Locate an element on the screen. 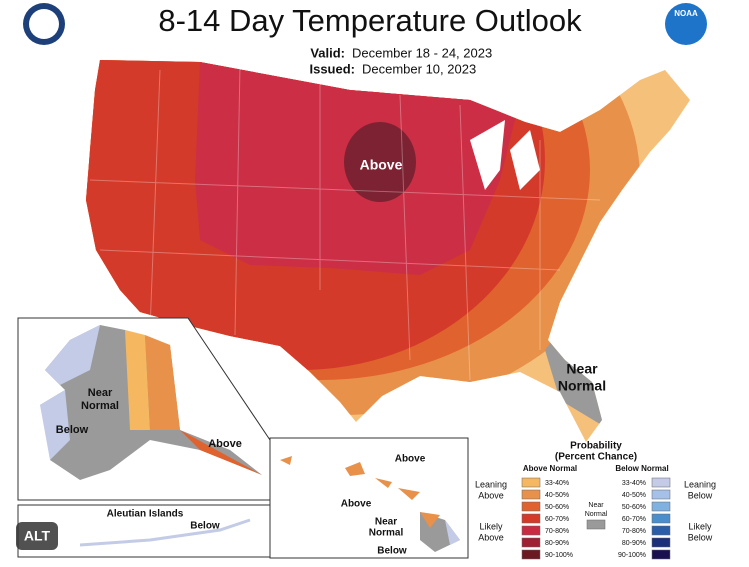 The width and height of the screenshot is (749, 567). legend-title: Probability is located at coordinates (596, 446).